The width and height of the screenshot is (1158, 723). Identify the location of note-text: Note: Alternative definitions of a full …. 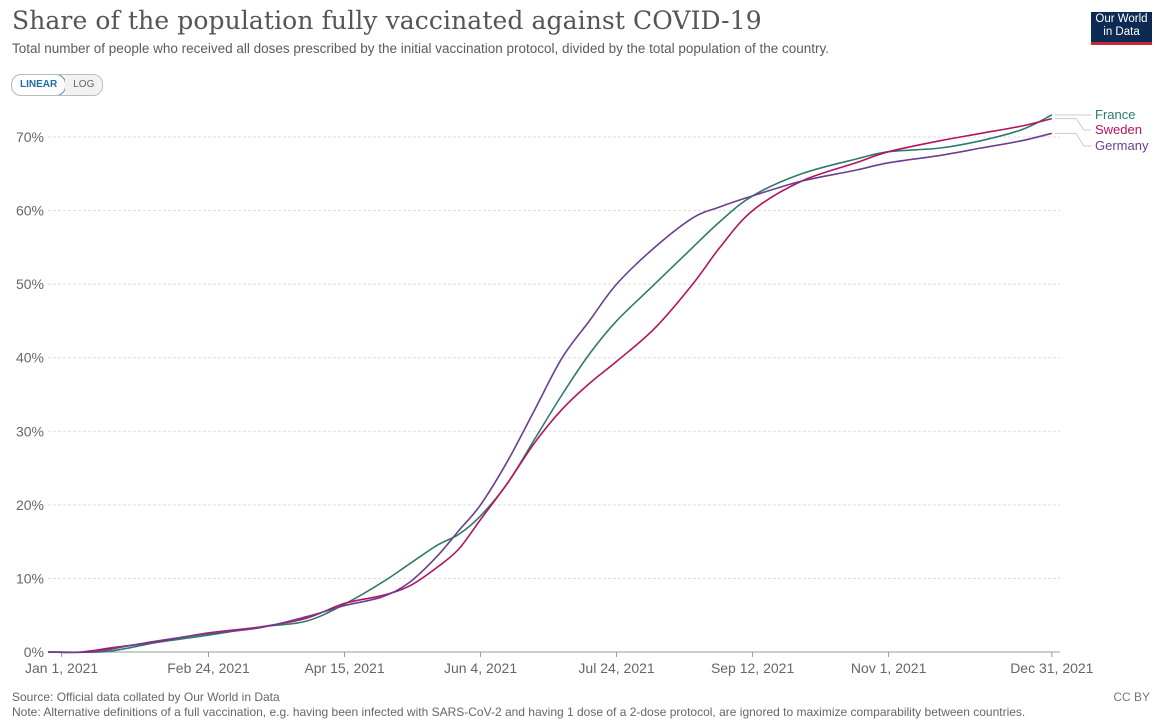
(519, 712).